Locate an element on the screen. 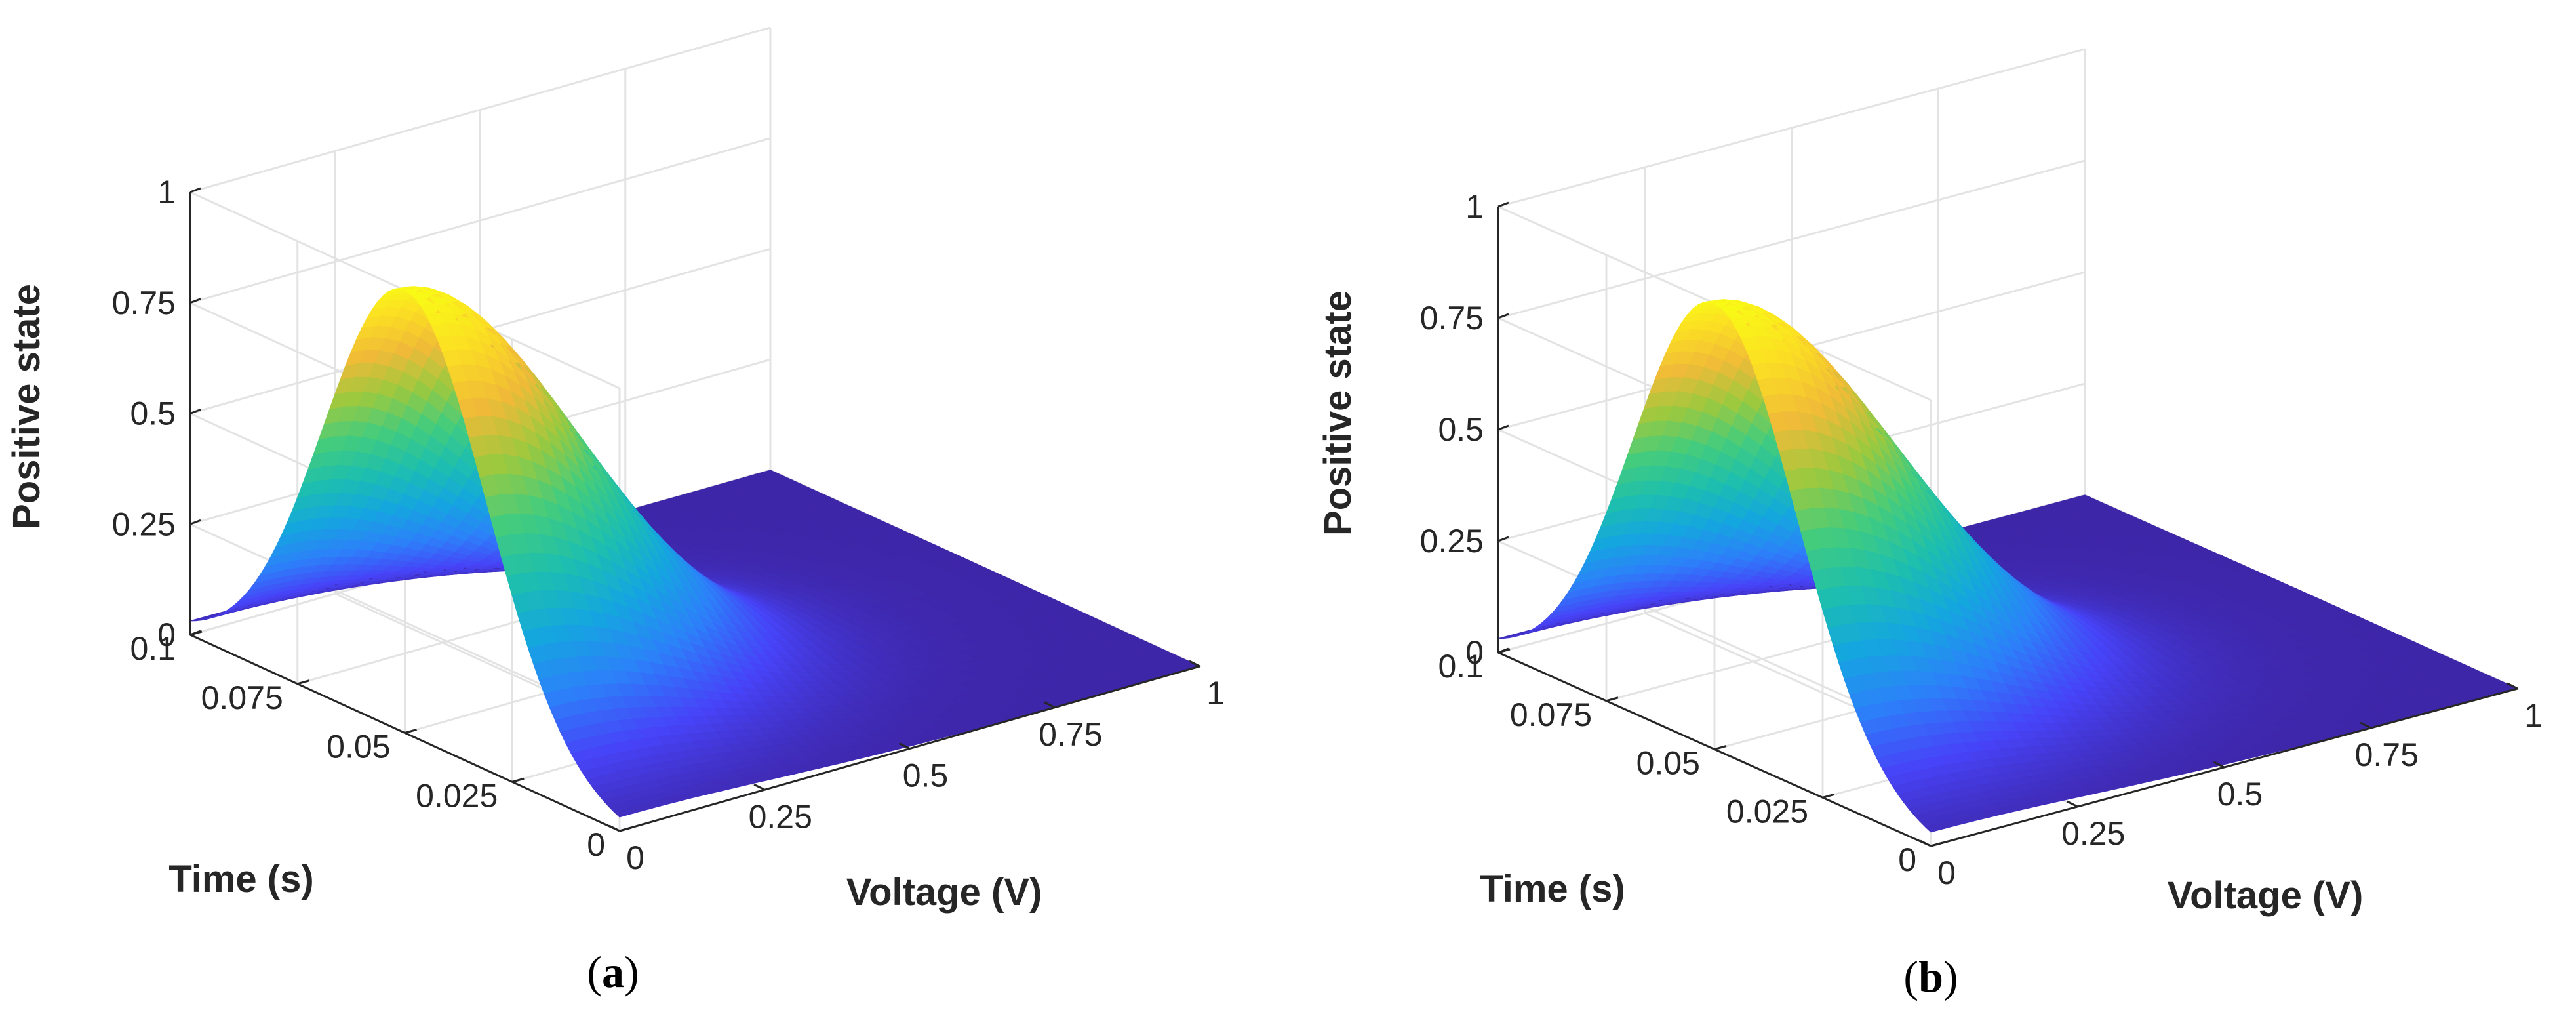  panel-letter: a is located at coordinates (613, 972).